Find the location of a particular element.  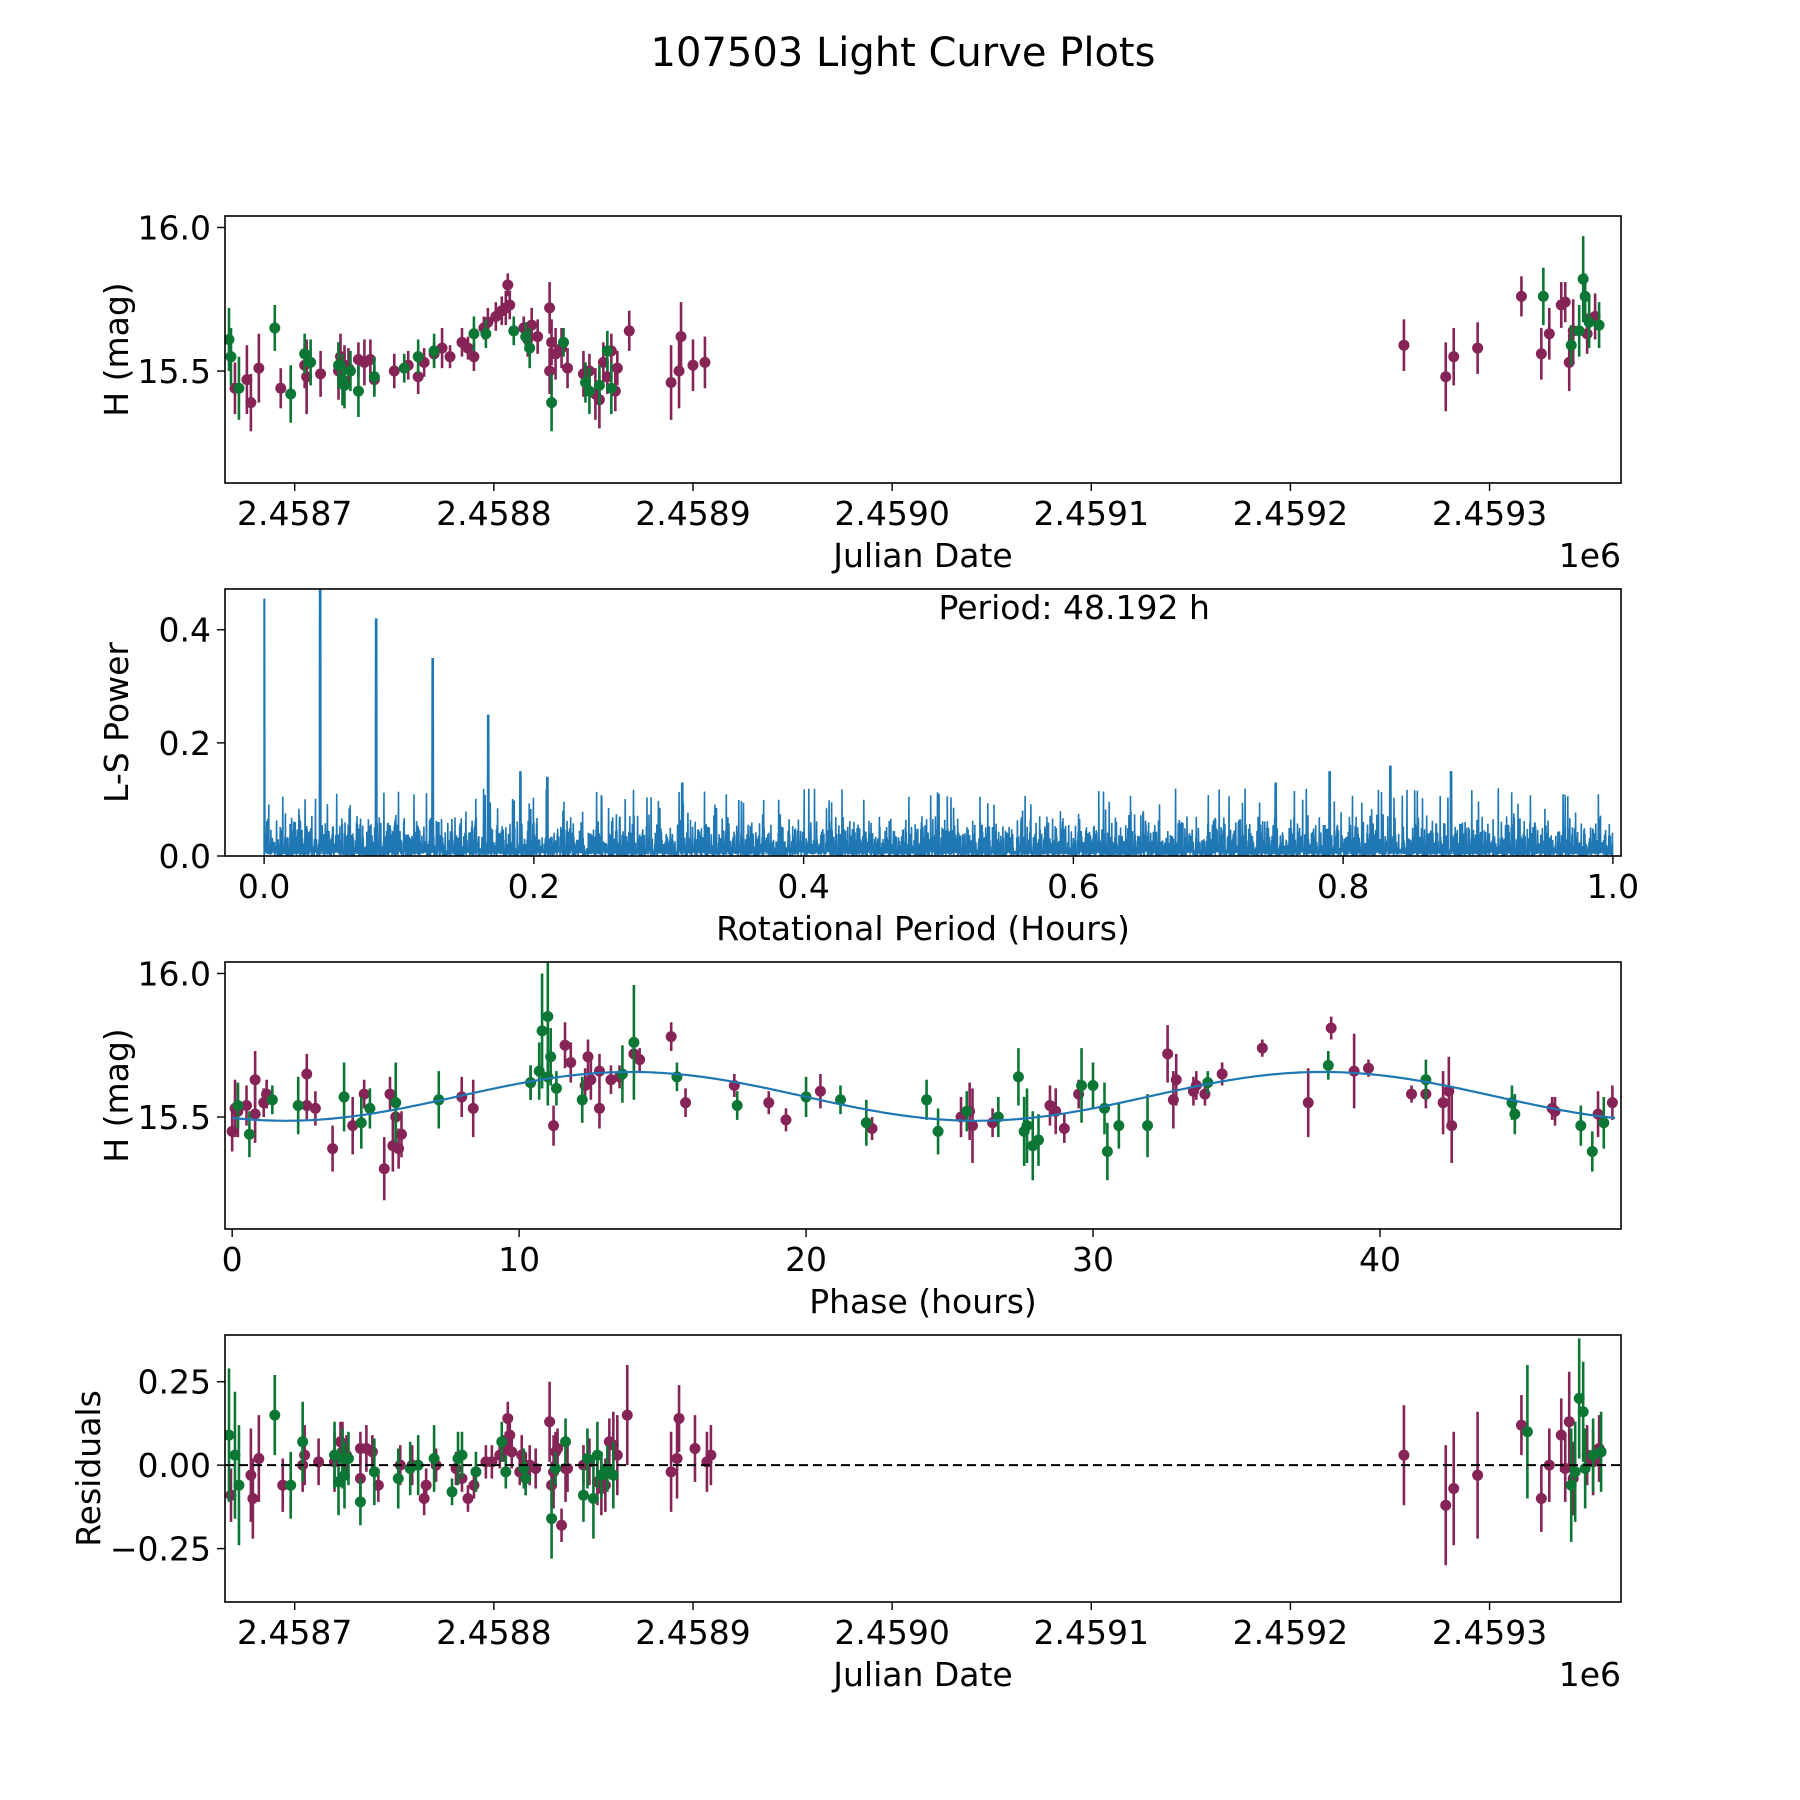

x-tick-label: 2.4592 is located at coordinates (1290, 513).